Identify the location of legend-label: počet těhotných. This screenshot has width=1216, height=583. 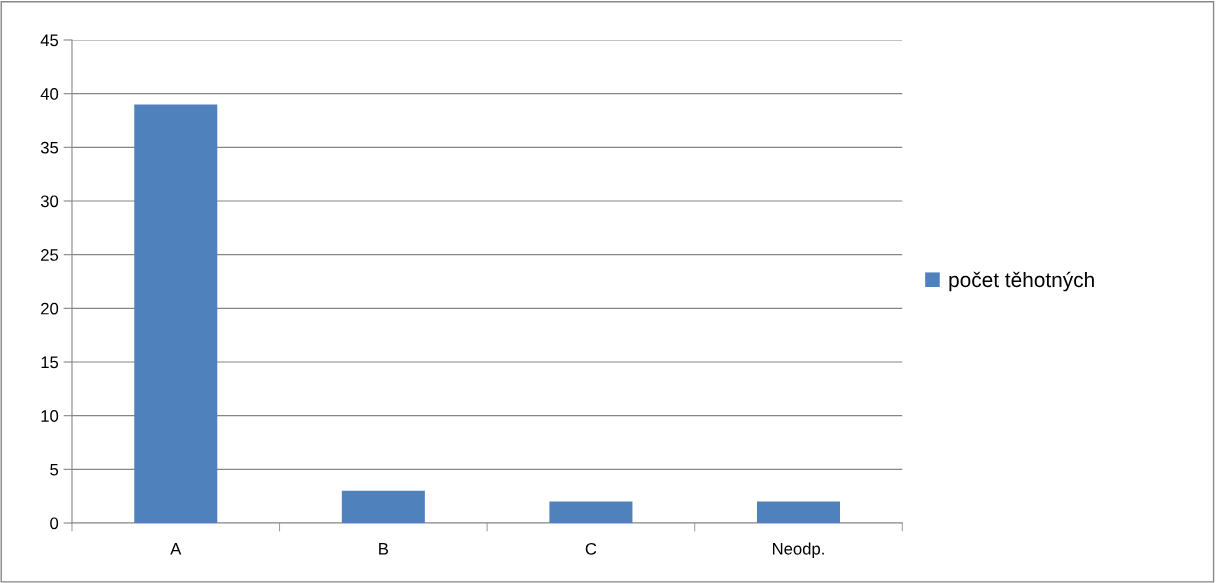
(1021, 281).